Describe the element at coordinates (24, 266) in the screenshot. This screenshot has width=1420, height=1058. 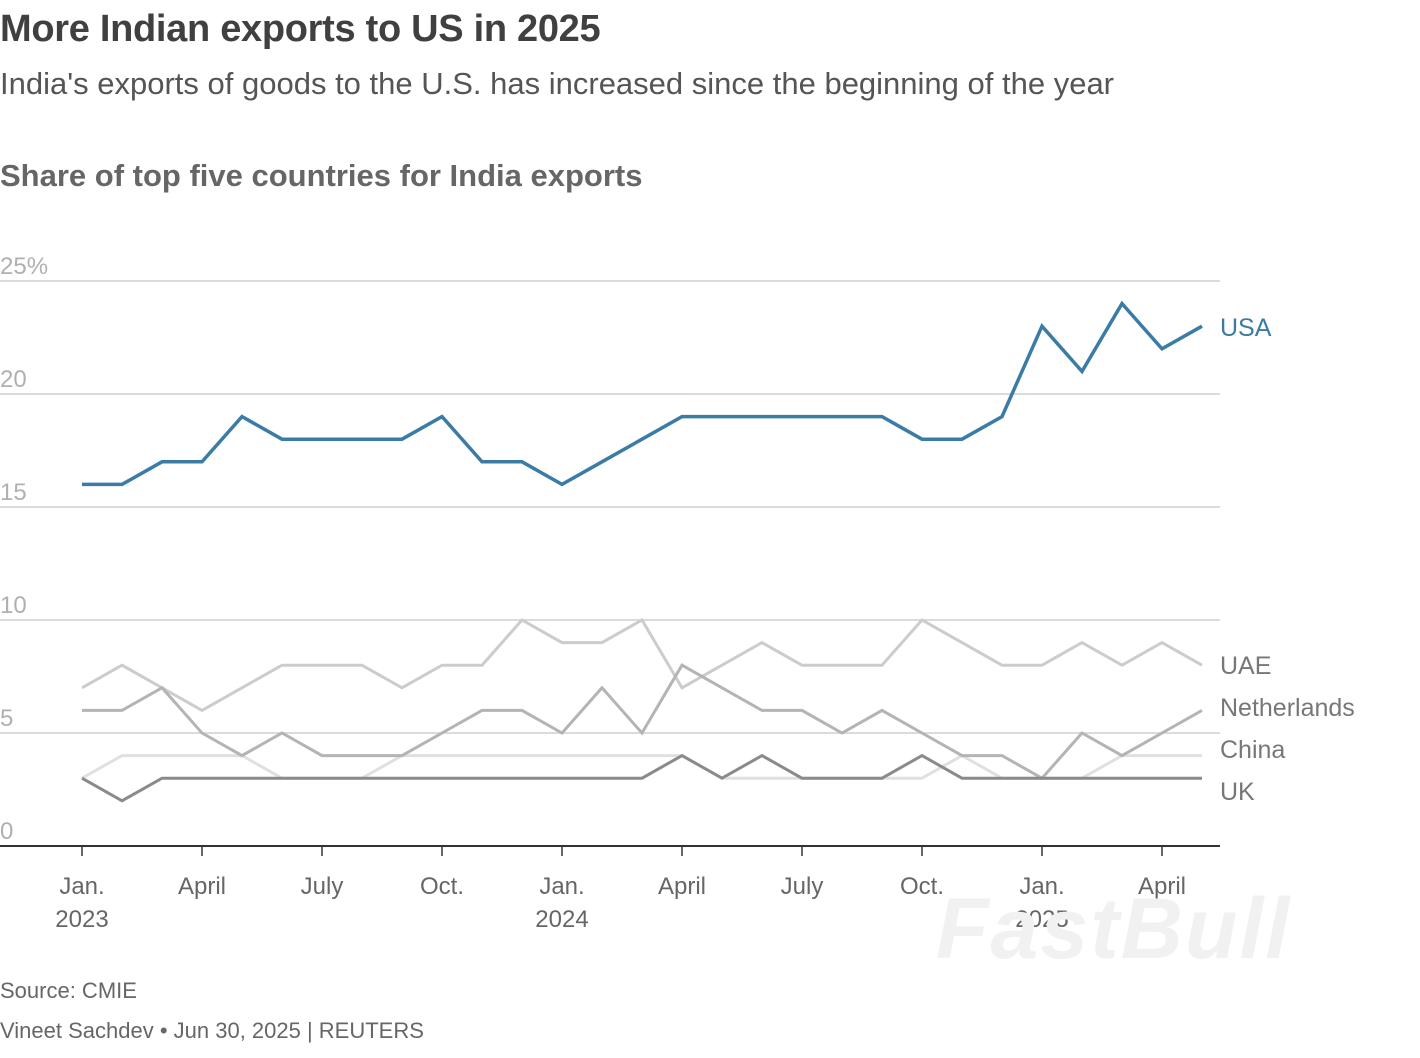
I see `y-tick-label: 25%` at that location.